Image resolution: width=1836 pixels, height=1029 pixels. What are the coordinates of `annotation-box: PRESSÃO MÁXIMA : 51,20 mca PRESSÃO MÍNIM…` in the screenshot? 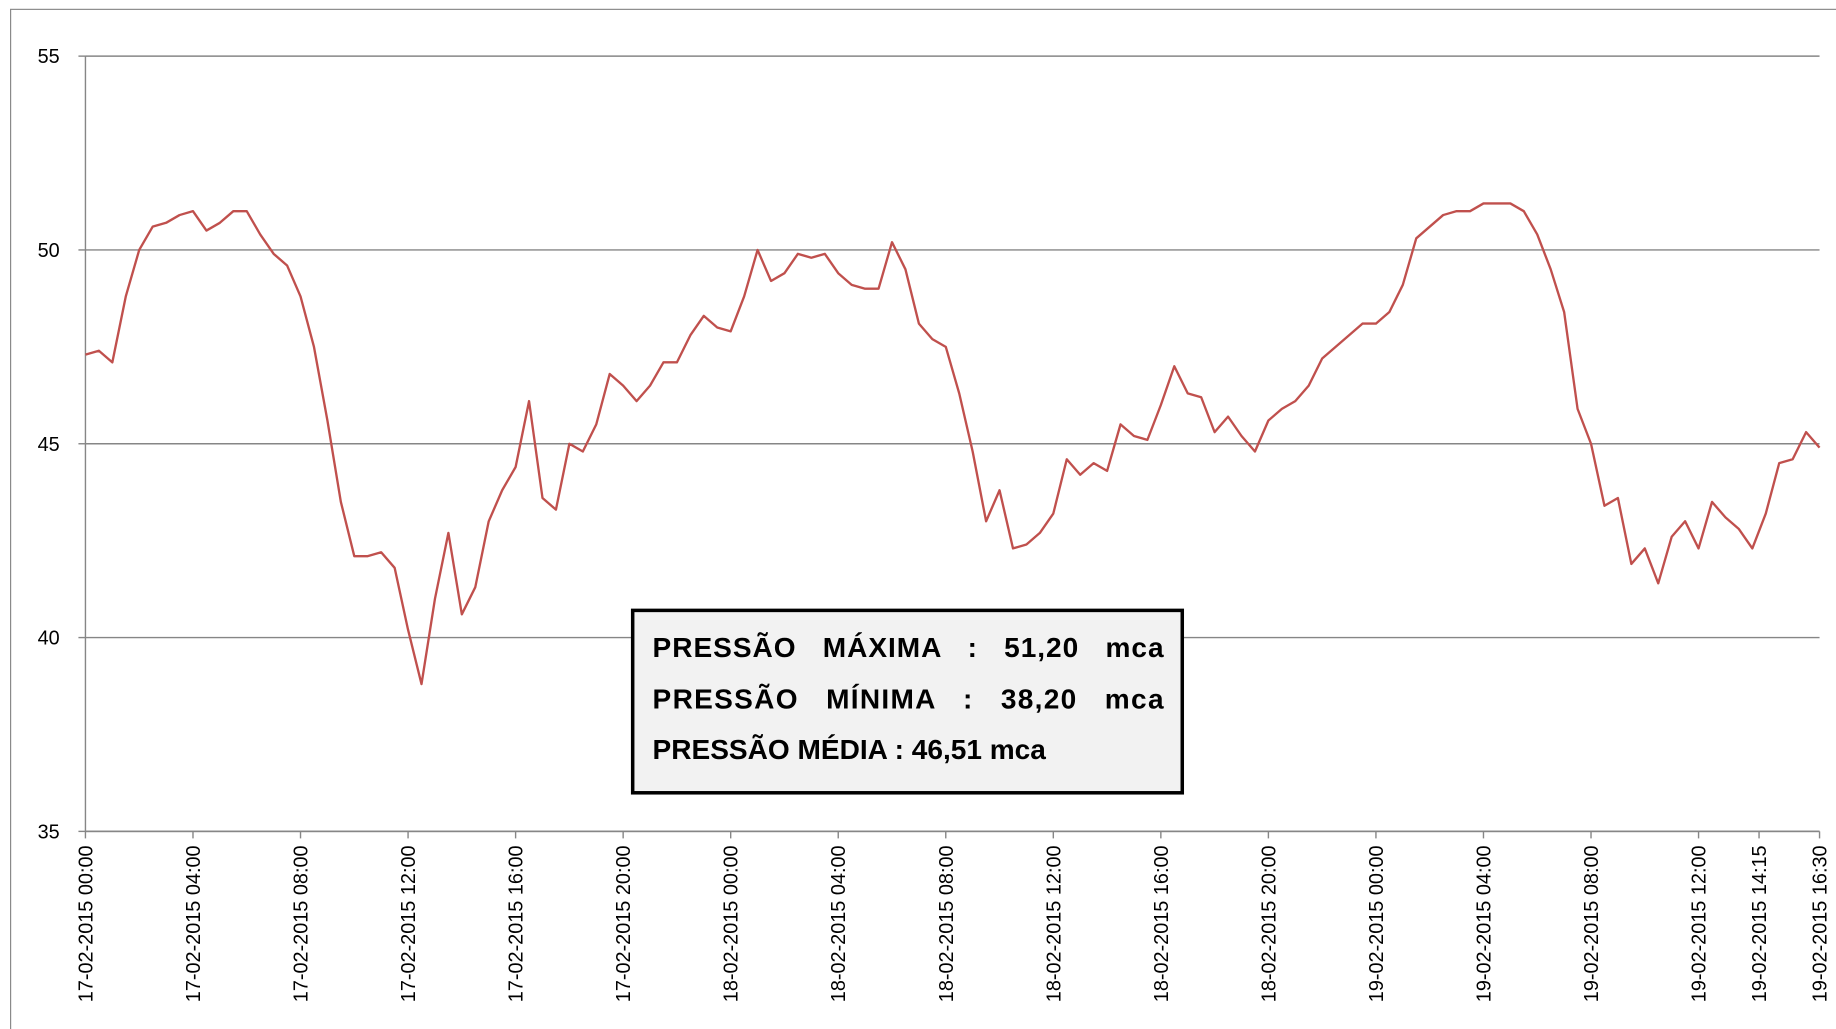 It's located at (907, 701).